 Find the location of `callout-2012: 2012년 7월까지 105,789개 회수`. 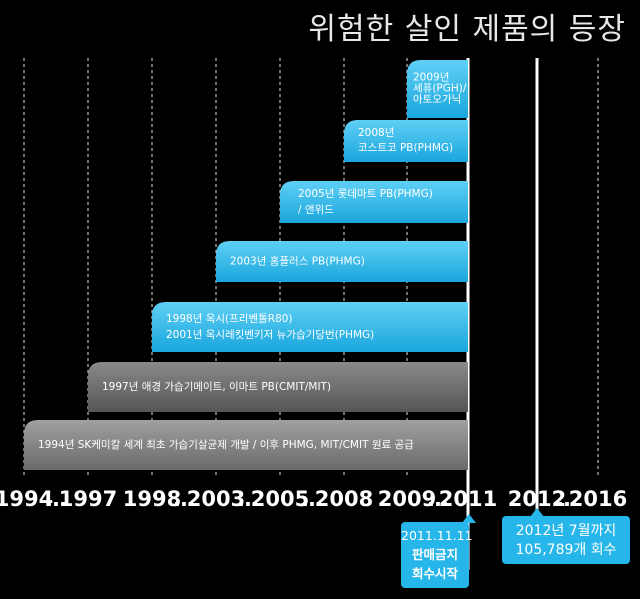

callout-2012: 2012년 7월까지 105,789개 회수 is located at coordinates (566, 540).